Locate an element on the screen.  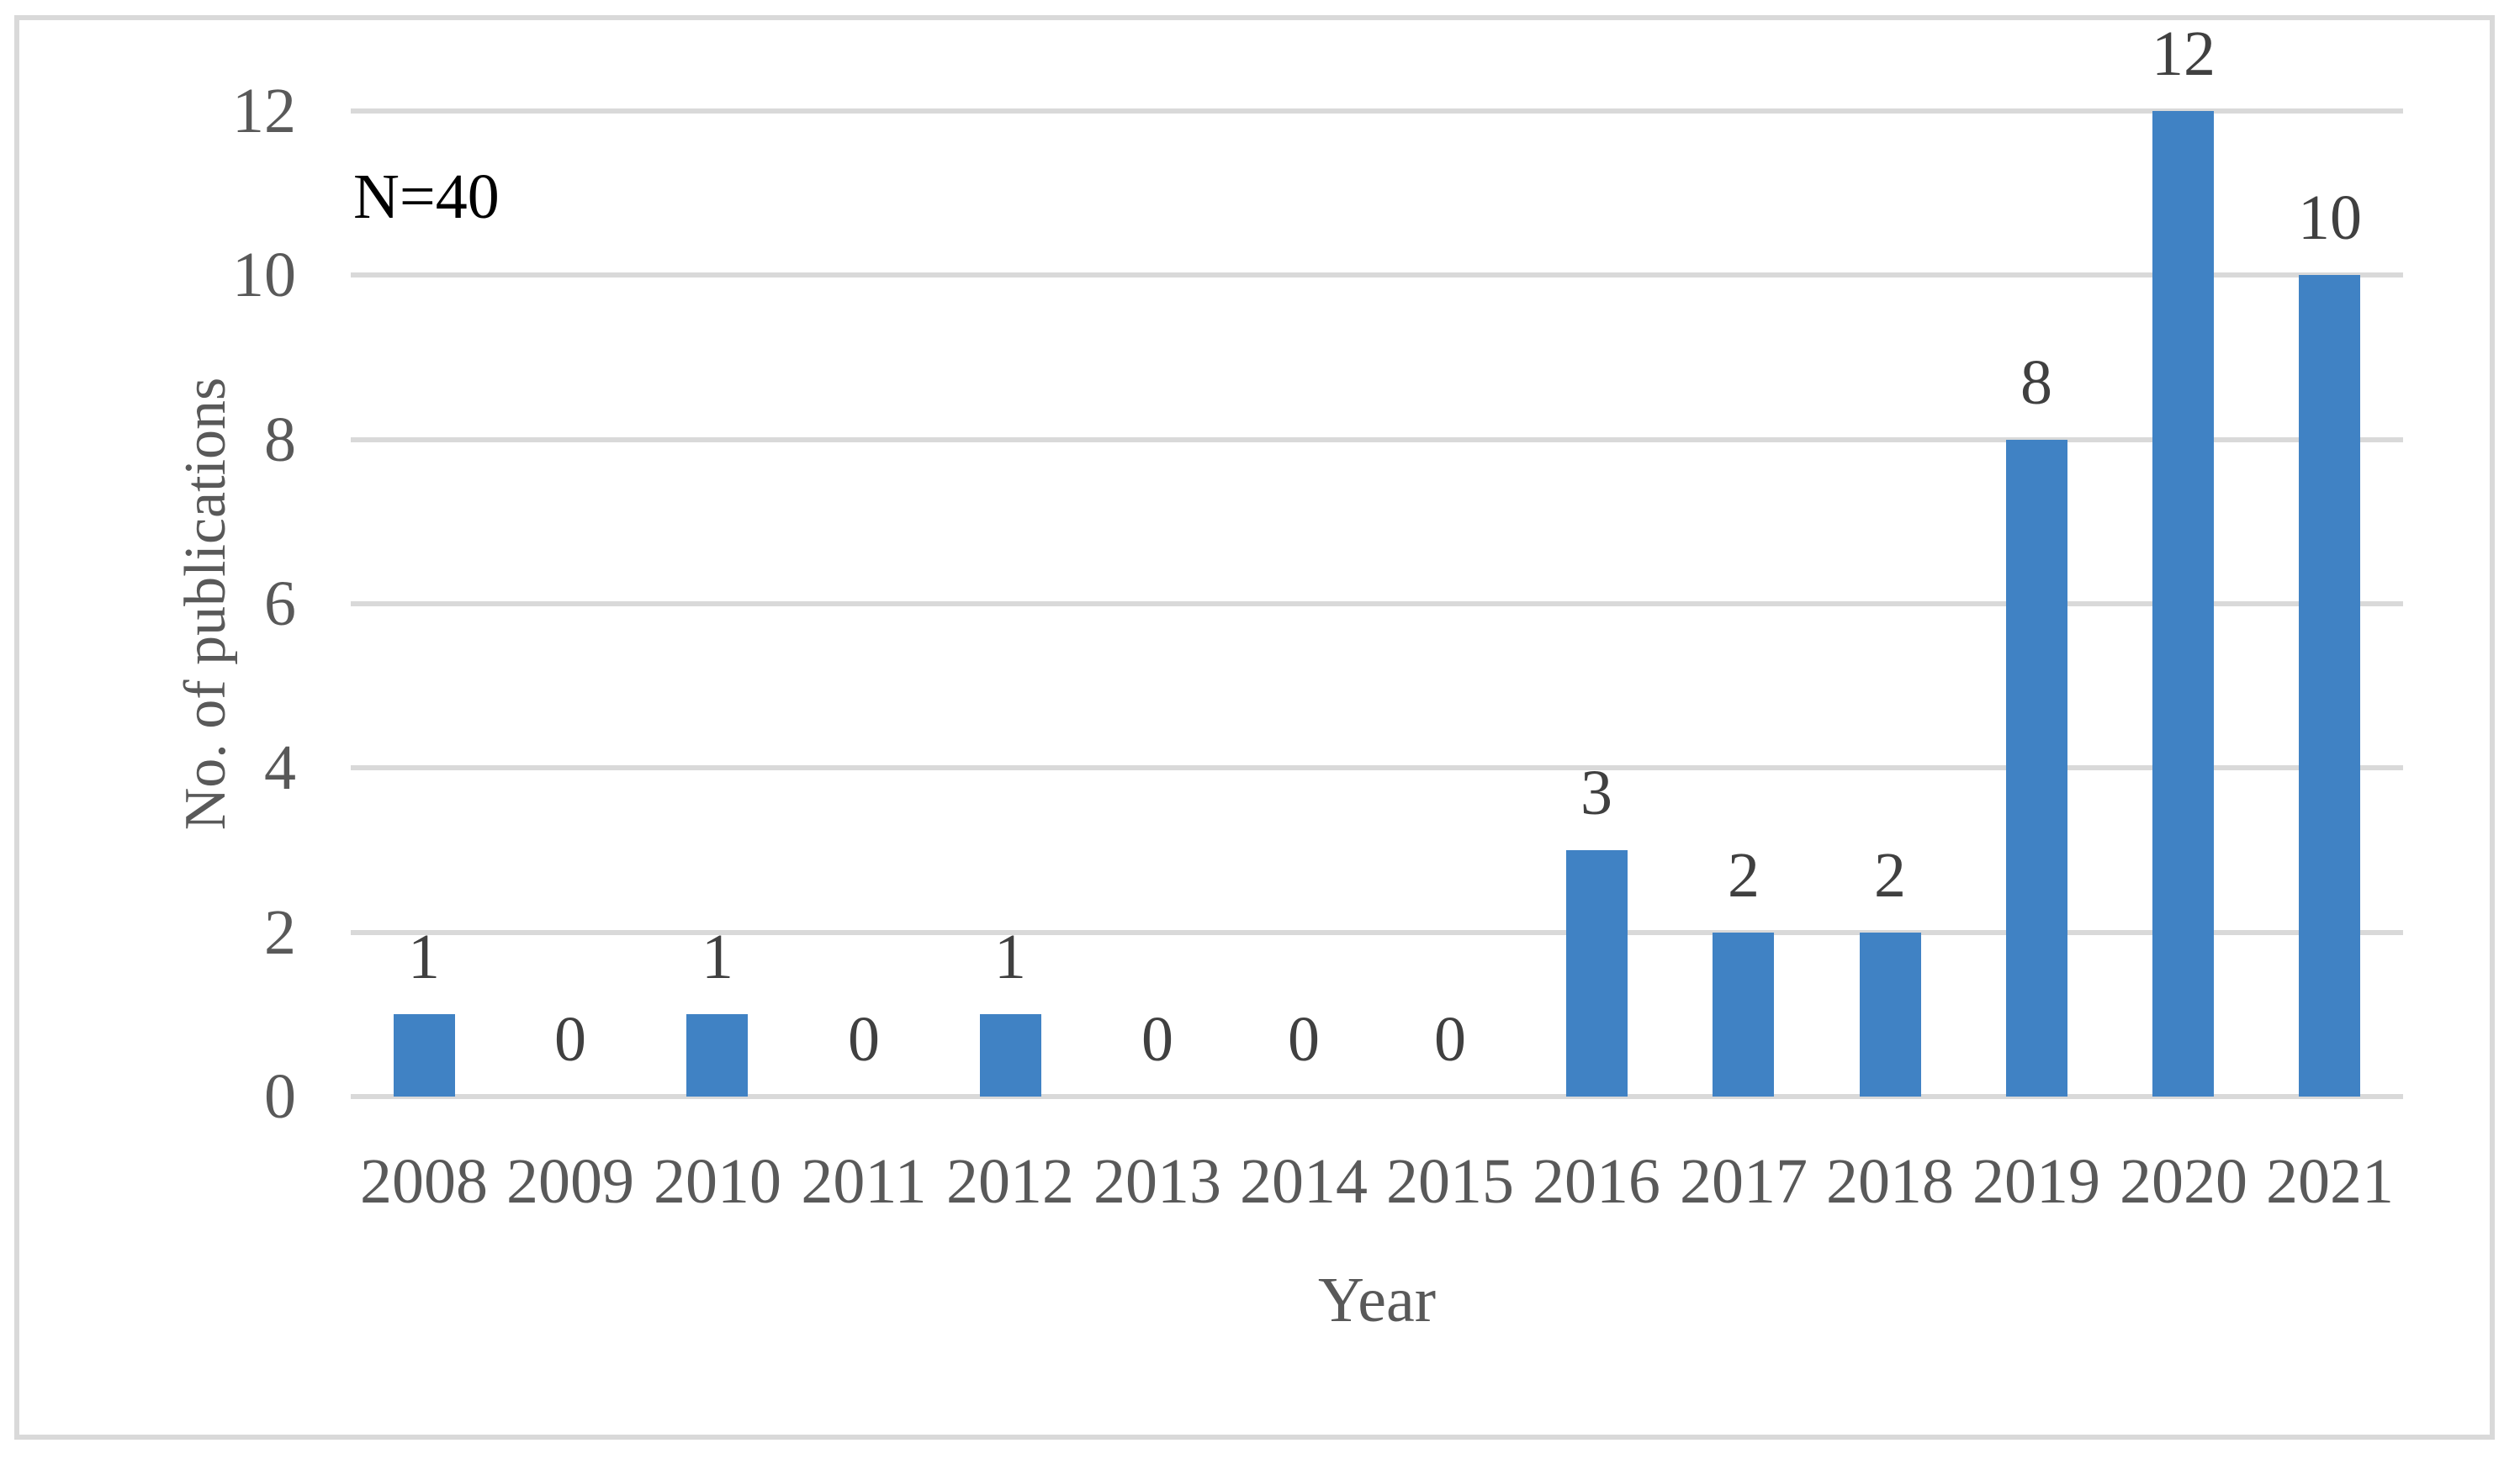
bar-value-label-2009: 0 is located at coordinates (570, 1039).